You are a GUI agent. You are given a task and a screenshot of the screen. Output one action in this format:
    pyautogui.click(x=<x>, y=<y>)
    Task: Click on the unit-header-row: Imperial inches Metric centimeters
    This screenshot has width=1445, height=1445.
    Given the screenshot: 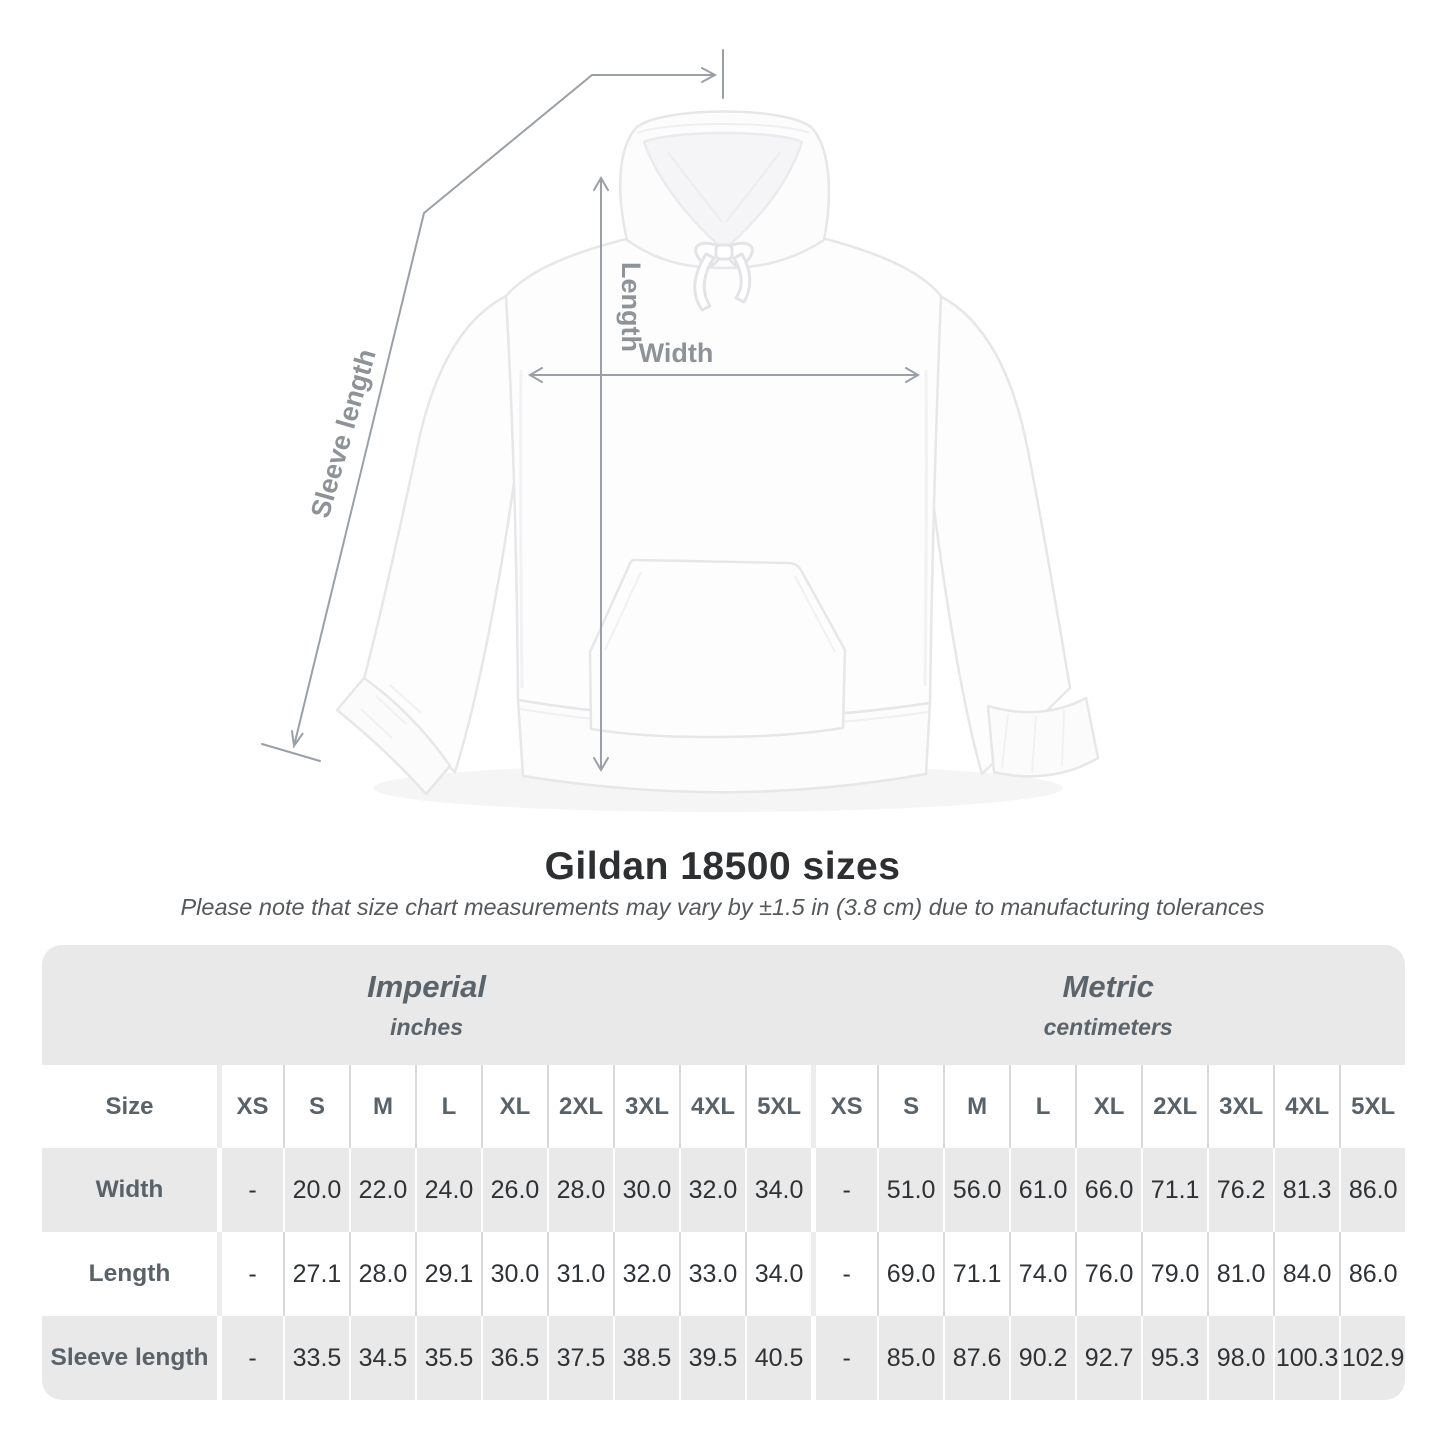 What is the action you would take?
    pyautogui.click(x=724, y=1005)
    